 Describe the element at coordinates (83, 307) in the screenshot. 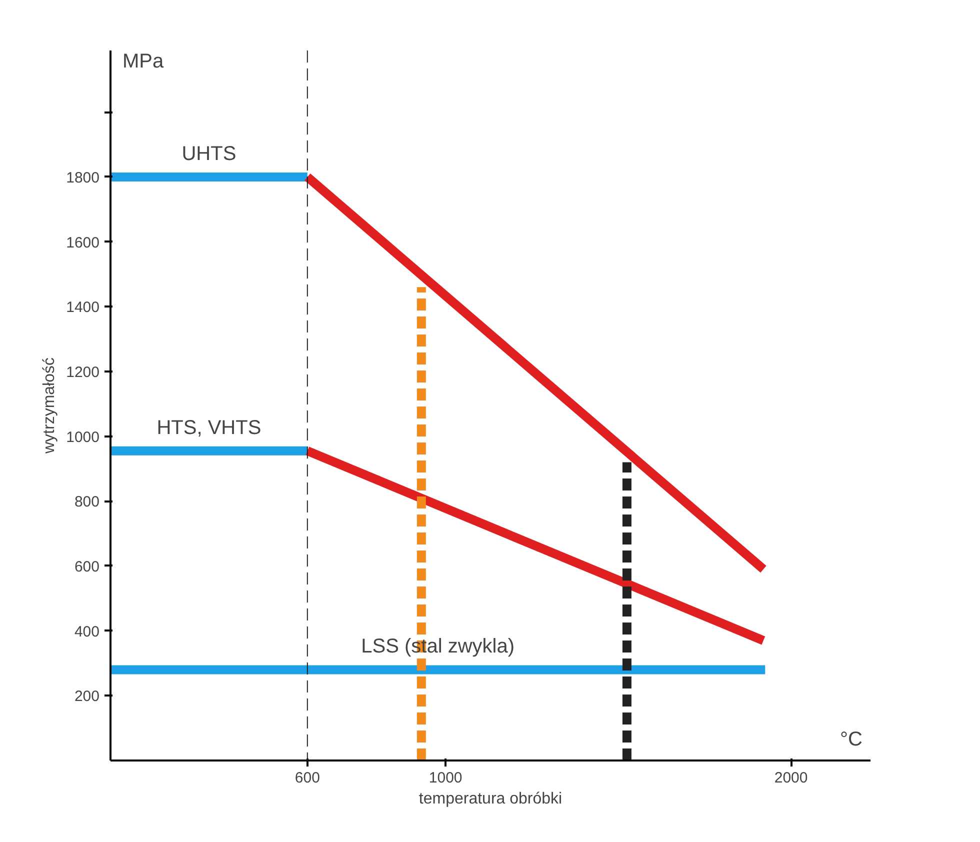

I see `y-tick-label: 1400` at that location.